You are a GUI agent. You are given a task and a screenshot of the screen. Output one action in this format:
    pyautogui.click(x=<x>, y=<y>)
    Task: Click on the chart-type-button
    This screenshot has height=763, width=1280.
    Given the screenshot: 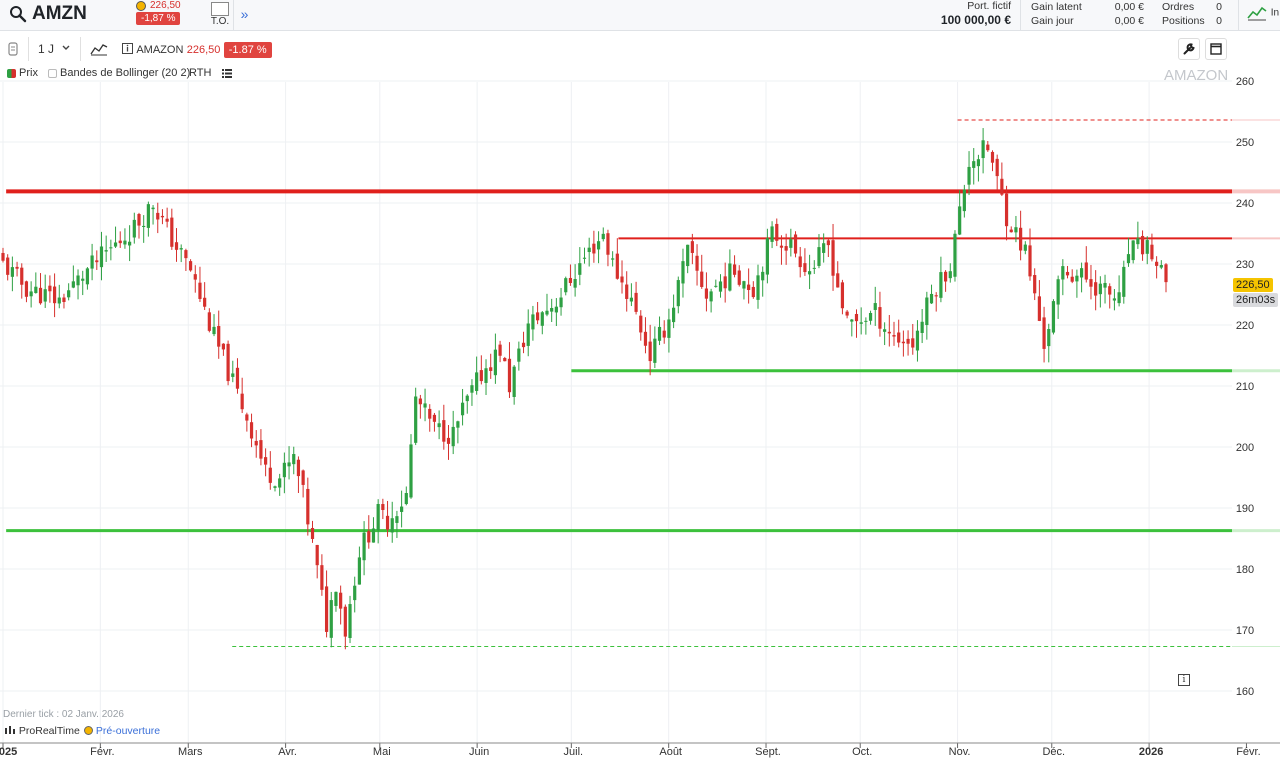 What is the action you would take?
    pyautogui.click(x=100, y=49)
    